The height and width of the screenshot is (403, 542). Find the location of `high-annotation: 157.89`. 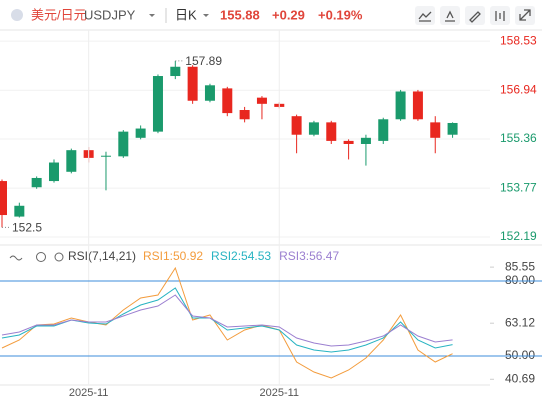

high-annotation: 157.89 is located at coordinates (203, 61).